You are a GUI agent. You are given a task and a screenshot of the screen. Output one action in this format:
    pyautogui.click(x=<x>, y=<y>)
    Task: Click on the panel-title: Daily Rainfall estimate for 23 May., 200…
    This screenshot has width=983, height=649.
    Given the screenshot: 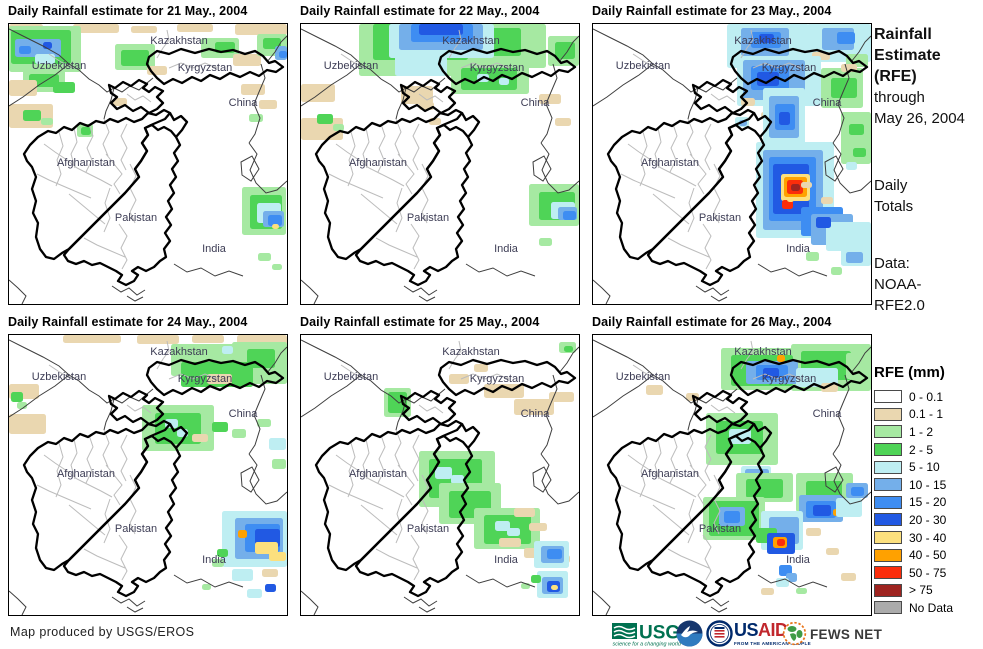 What is the action you would take?
    pyautogui.click(x=712, y=11)
    